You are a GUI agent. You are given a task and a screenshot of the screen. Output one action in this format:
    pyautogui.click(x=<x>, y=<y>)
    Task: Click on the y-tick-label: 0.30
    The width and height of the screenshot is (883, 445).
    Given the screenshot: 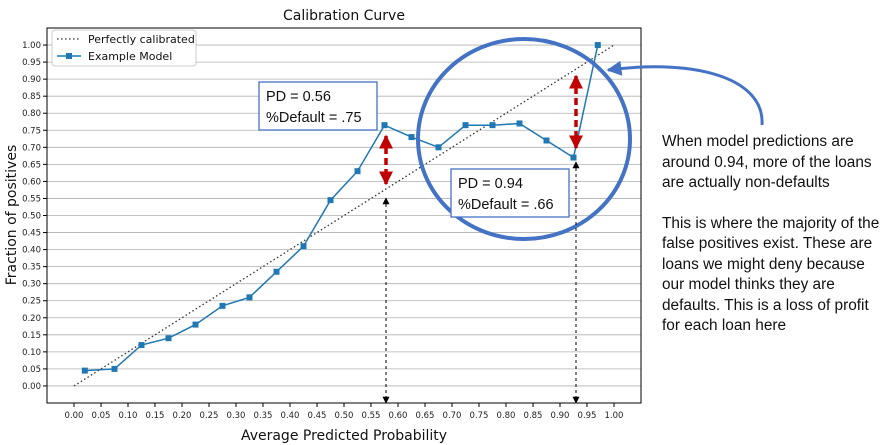 What is the action you would take?
    pyautogui.click(x=31, y=285)
    